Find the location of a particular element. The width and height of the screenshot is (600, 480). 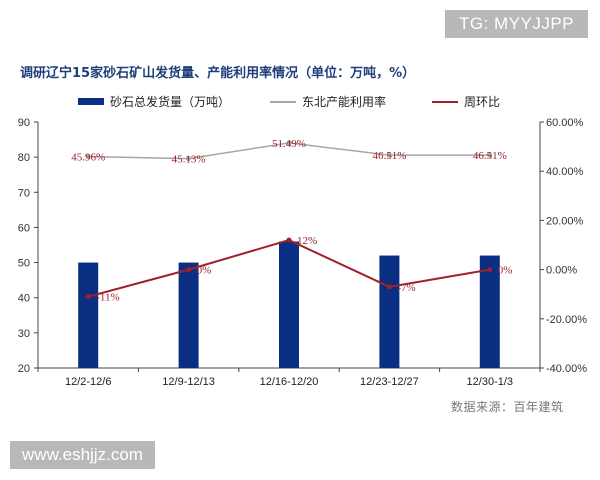

chart-legend: 砂石总发货量（万吨） 东北产能利用率 周环比 is located at coordinates (300, 102).